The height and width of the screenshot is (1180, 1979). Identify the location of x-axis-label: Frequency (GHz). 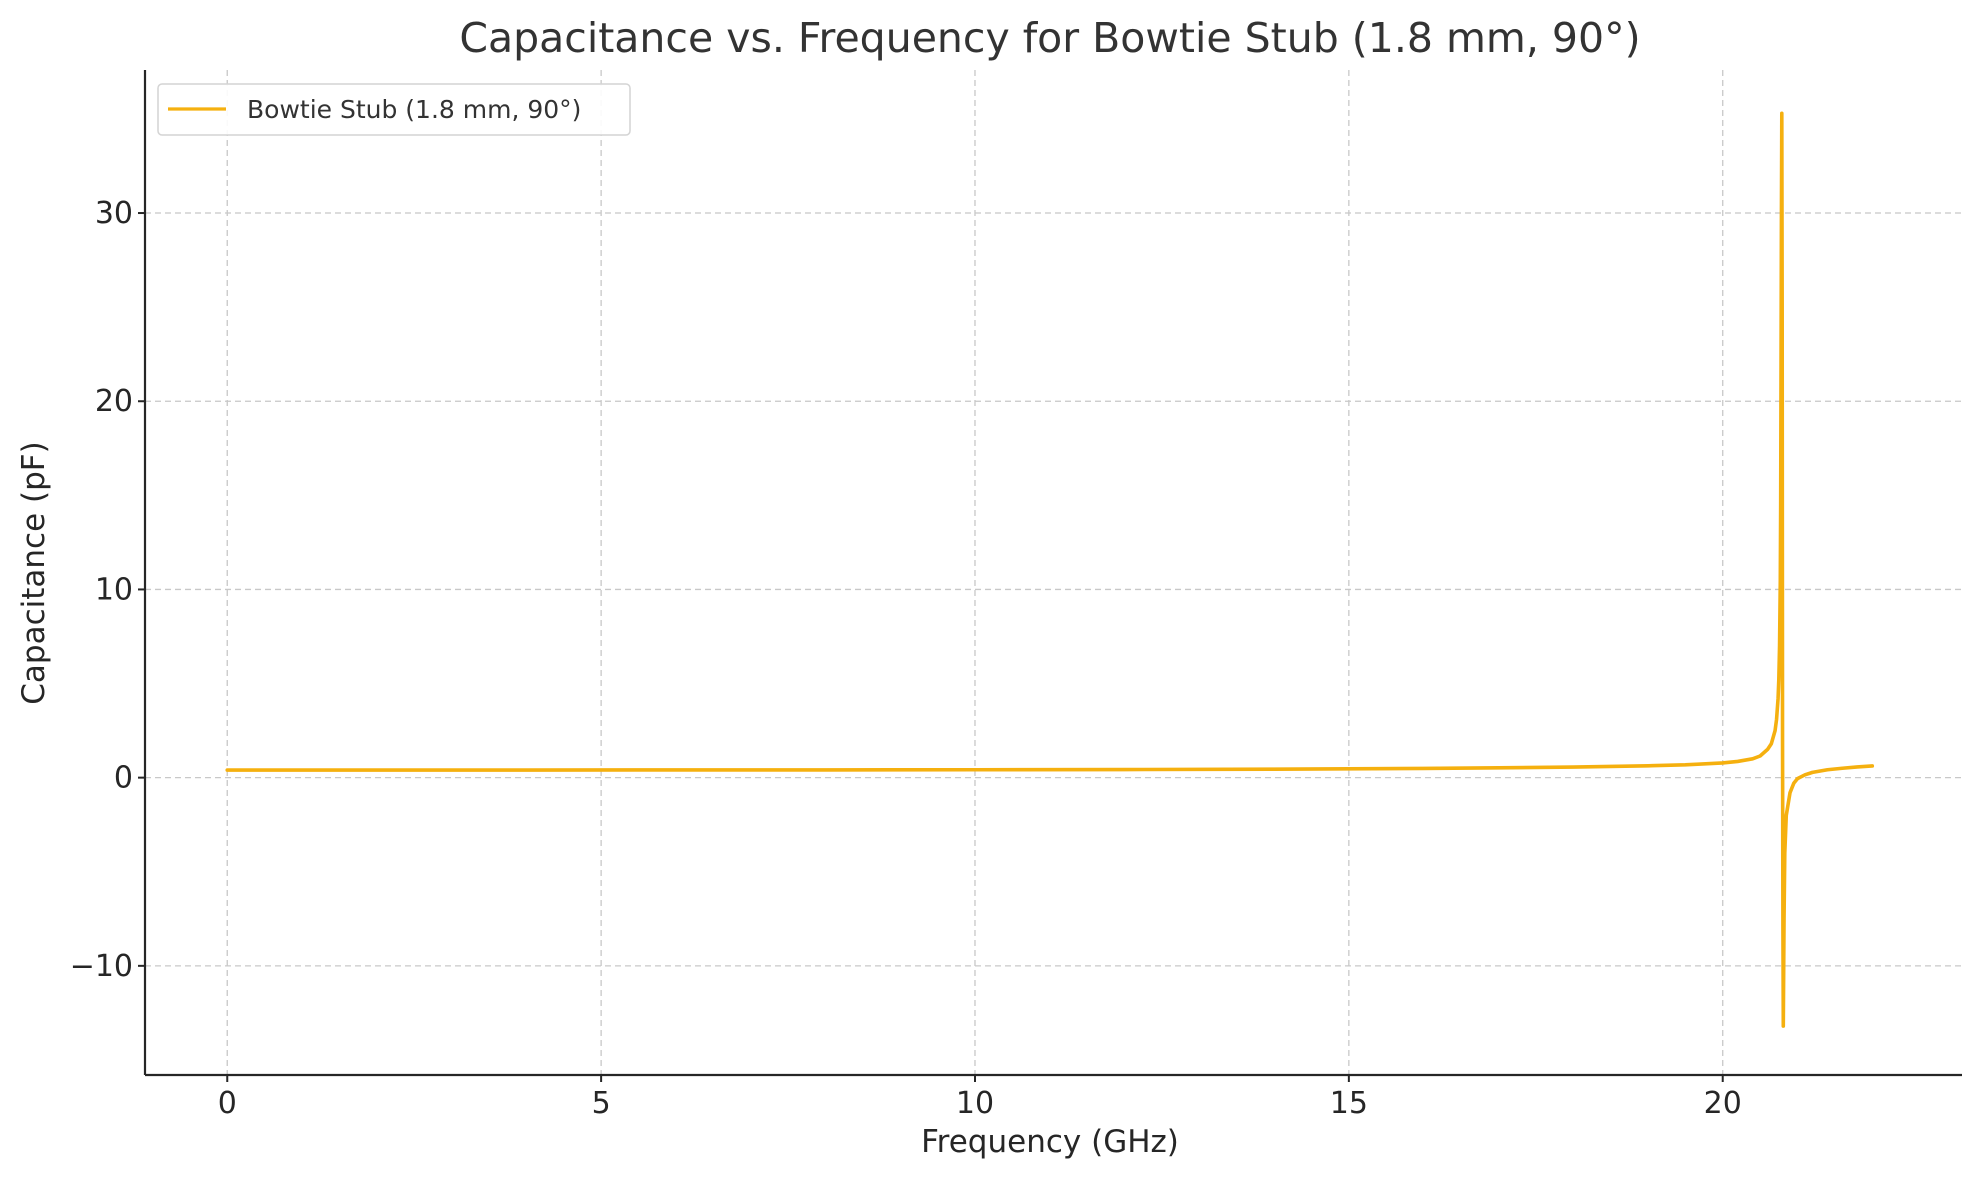
(1050, 1142).